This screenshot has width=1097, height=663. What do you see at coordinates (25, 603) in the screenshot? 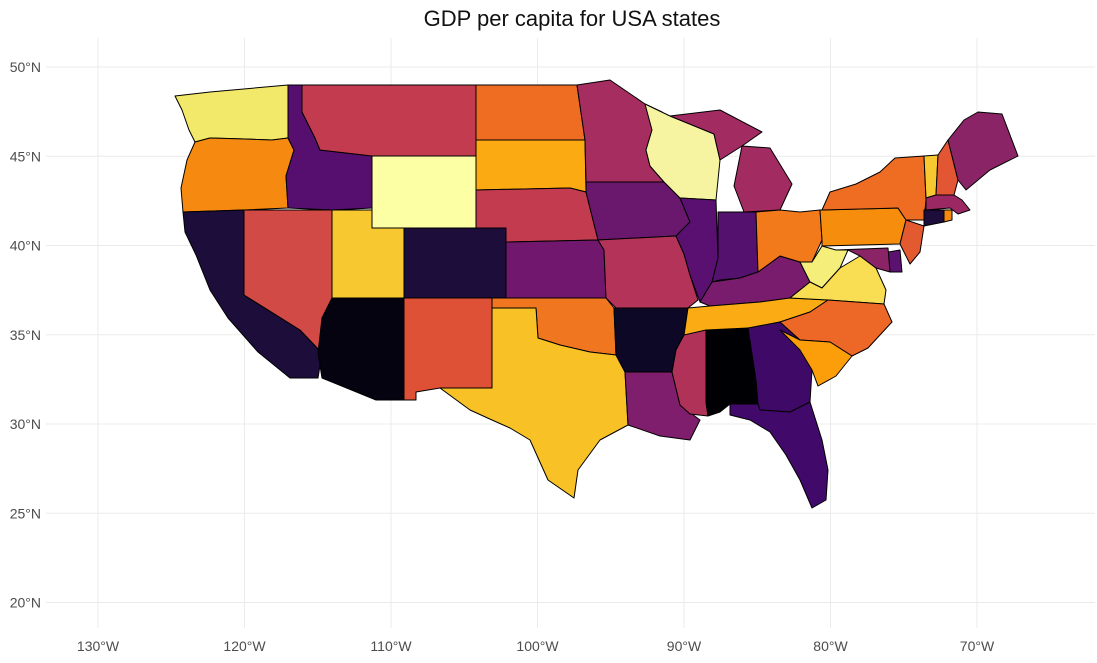
I see `y-tick-label: 20°N` at bounding box center [25, 603].